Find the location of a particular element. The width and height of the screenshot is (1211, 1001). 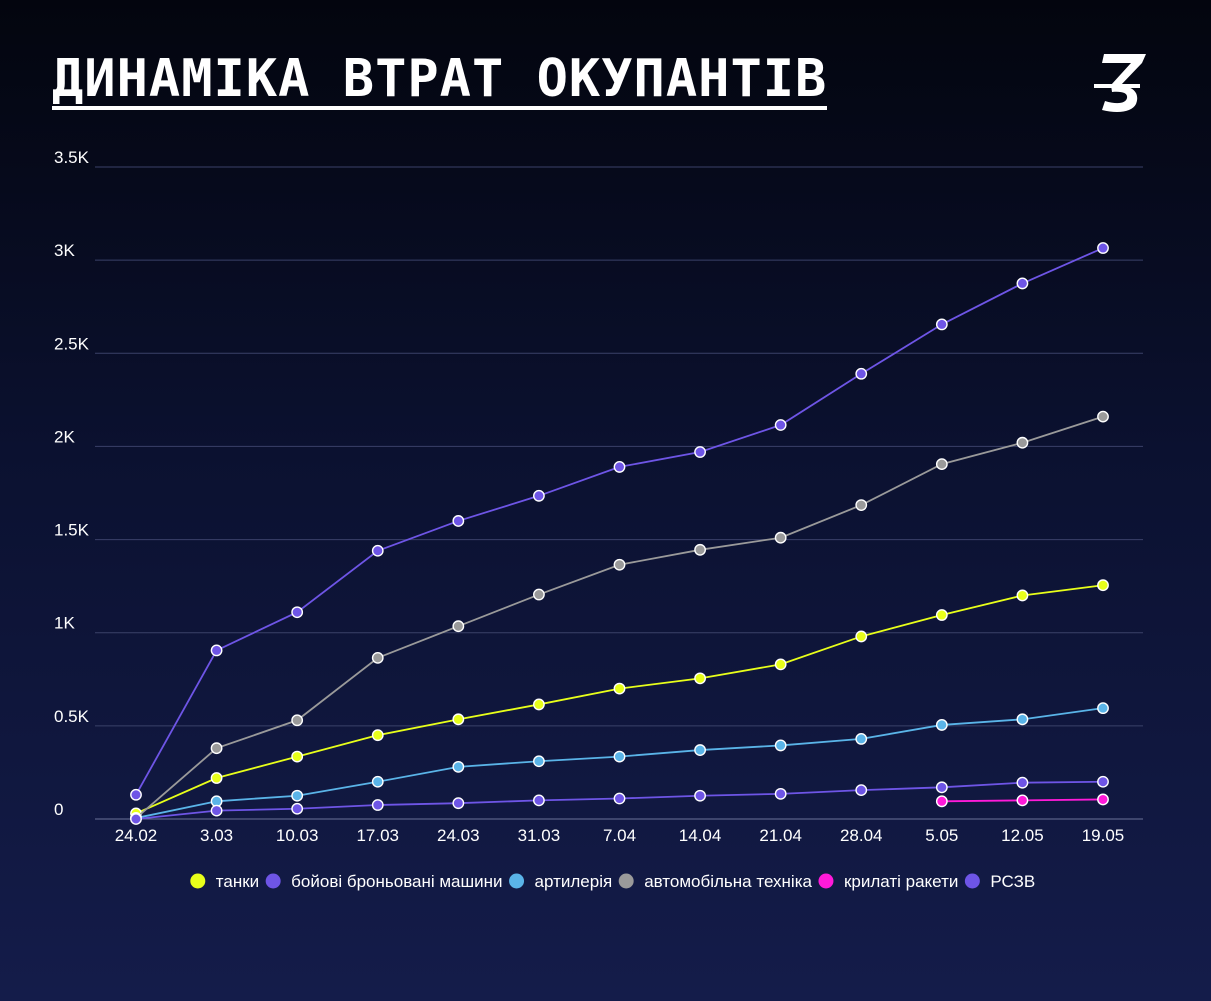

y-axis: 0 0.5K 1K 1.5K 2K 2.5K 3K 3.5K is located at coordinates (72, 483).